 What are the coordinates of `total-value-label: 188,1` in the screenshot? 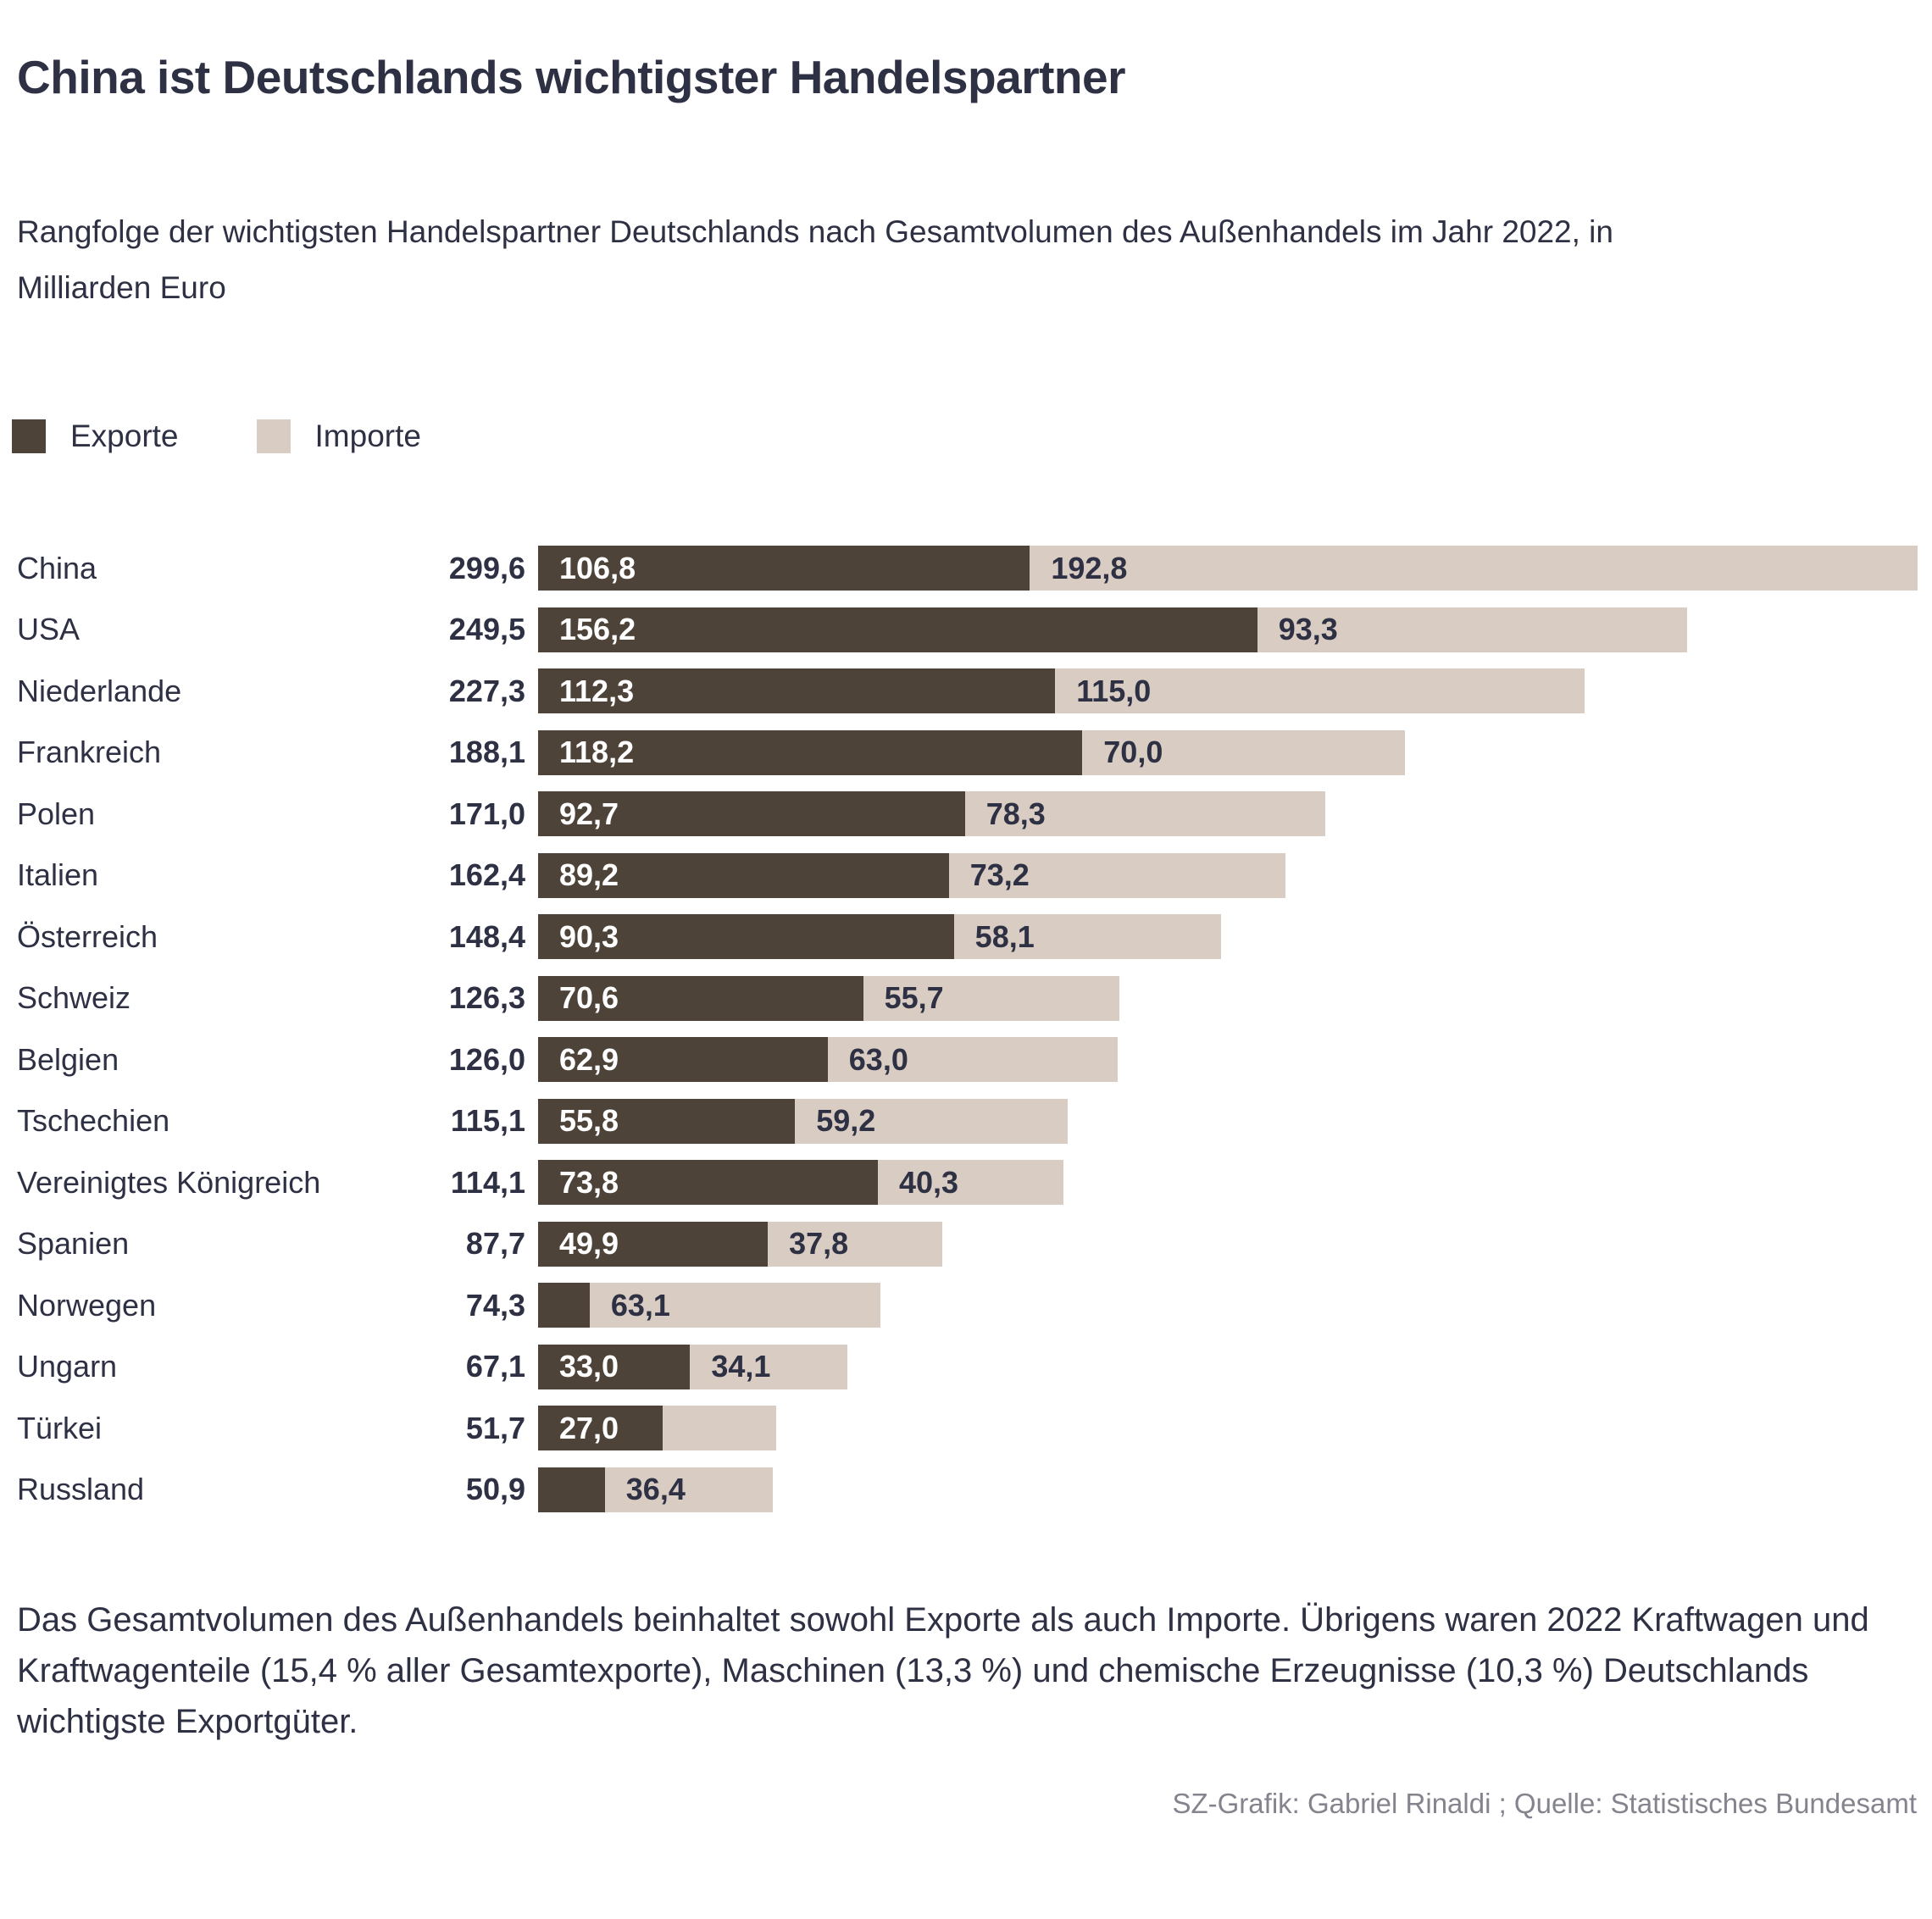 It's located at (486, 752).